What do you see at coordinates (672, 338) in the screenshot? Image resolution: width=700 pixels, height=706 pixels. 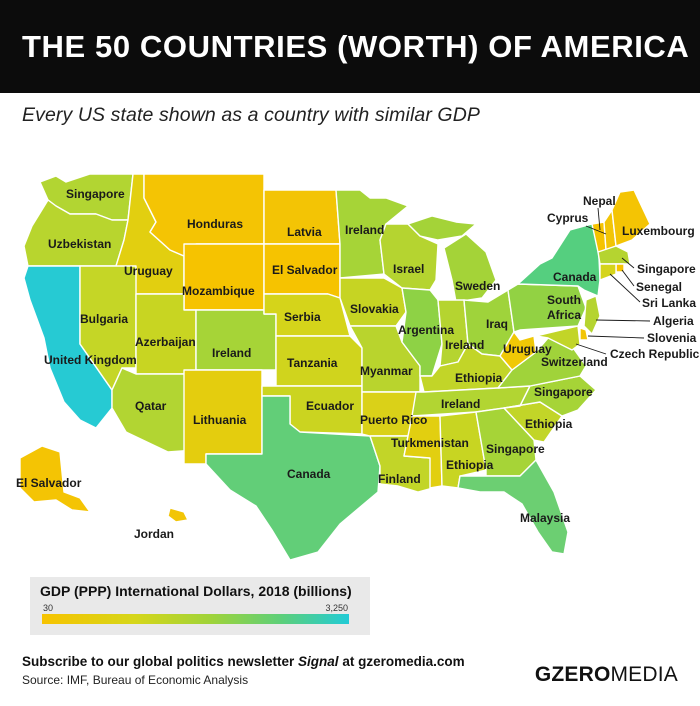 I see `label-de: Slovenia` at bounding box center [672, 338].